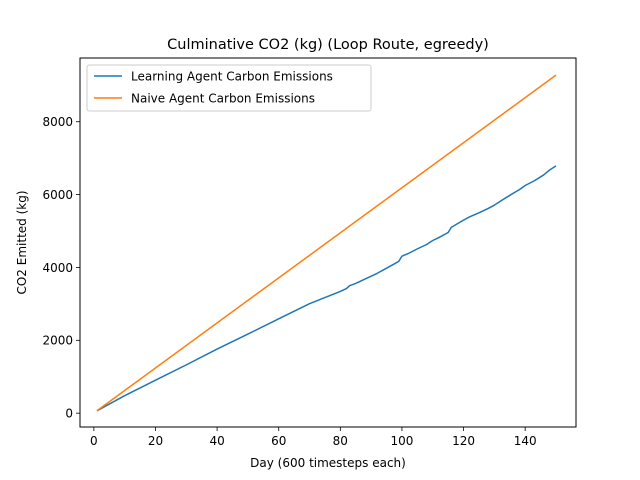 The image size is (640, 480). Describe the element at coordinates (340, 441) in the screenshot. I see `x-tick-label: 80` at that location.